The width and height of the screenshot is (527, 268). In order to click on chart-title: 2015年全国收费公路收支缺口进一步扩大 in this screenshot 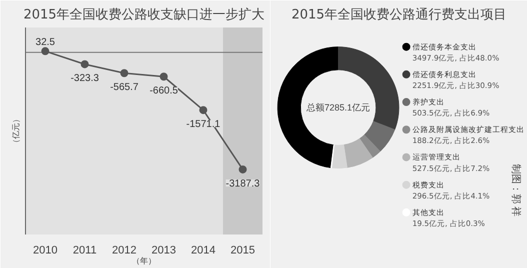, I will do `click(144, 15)`.